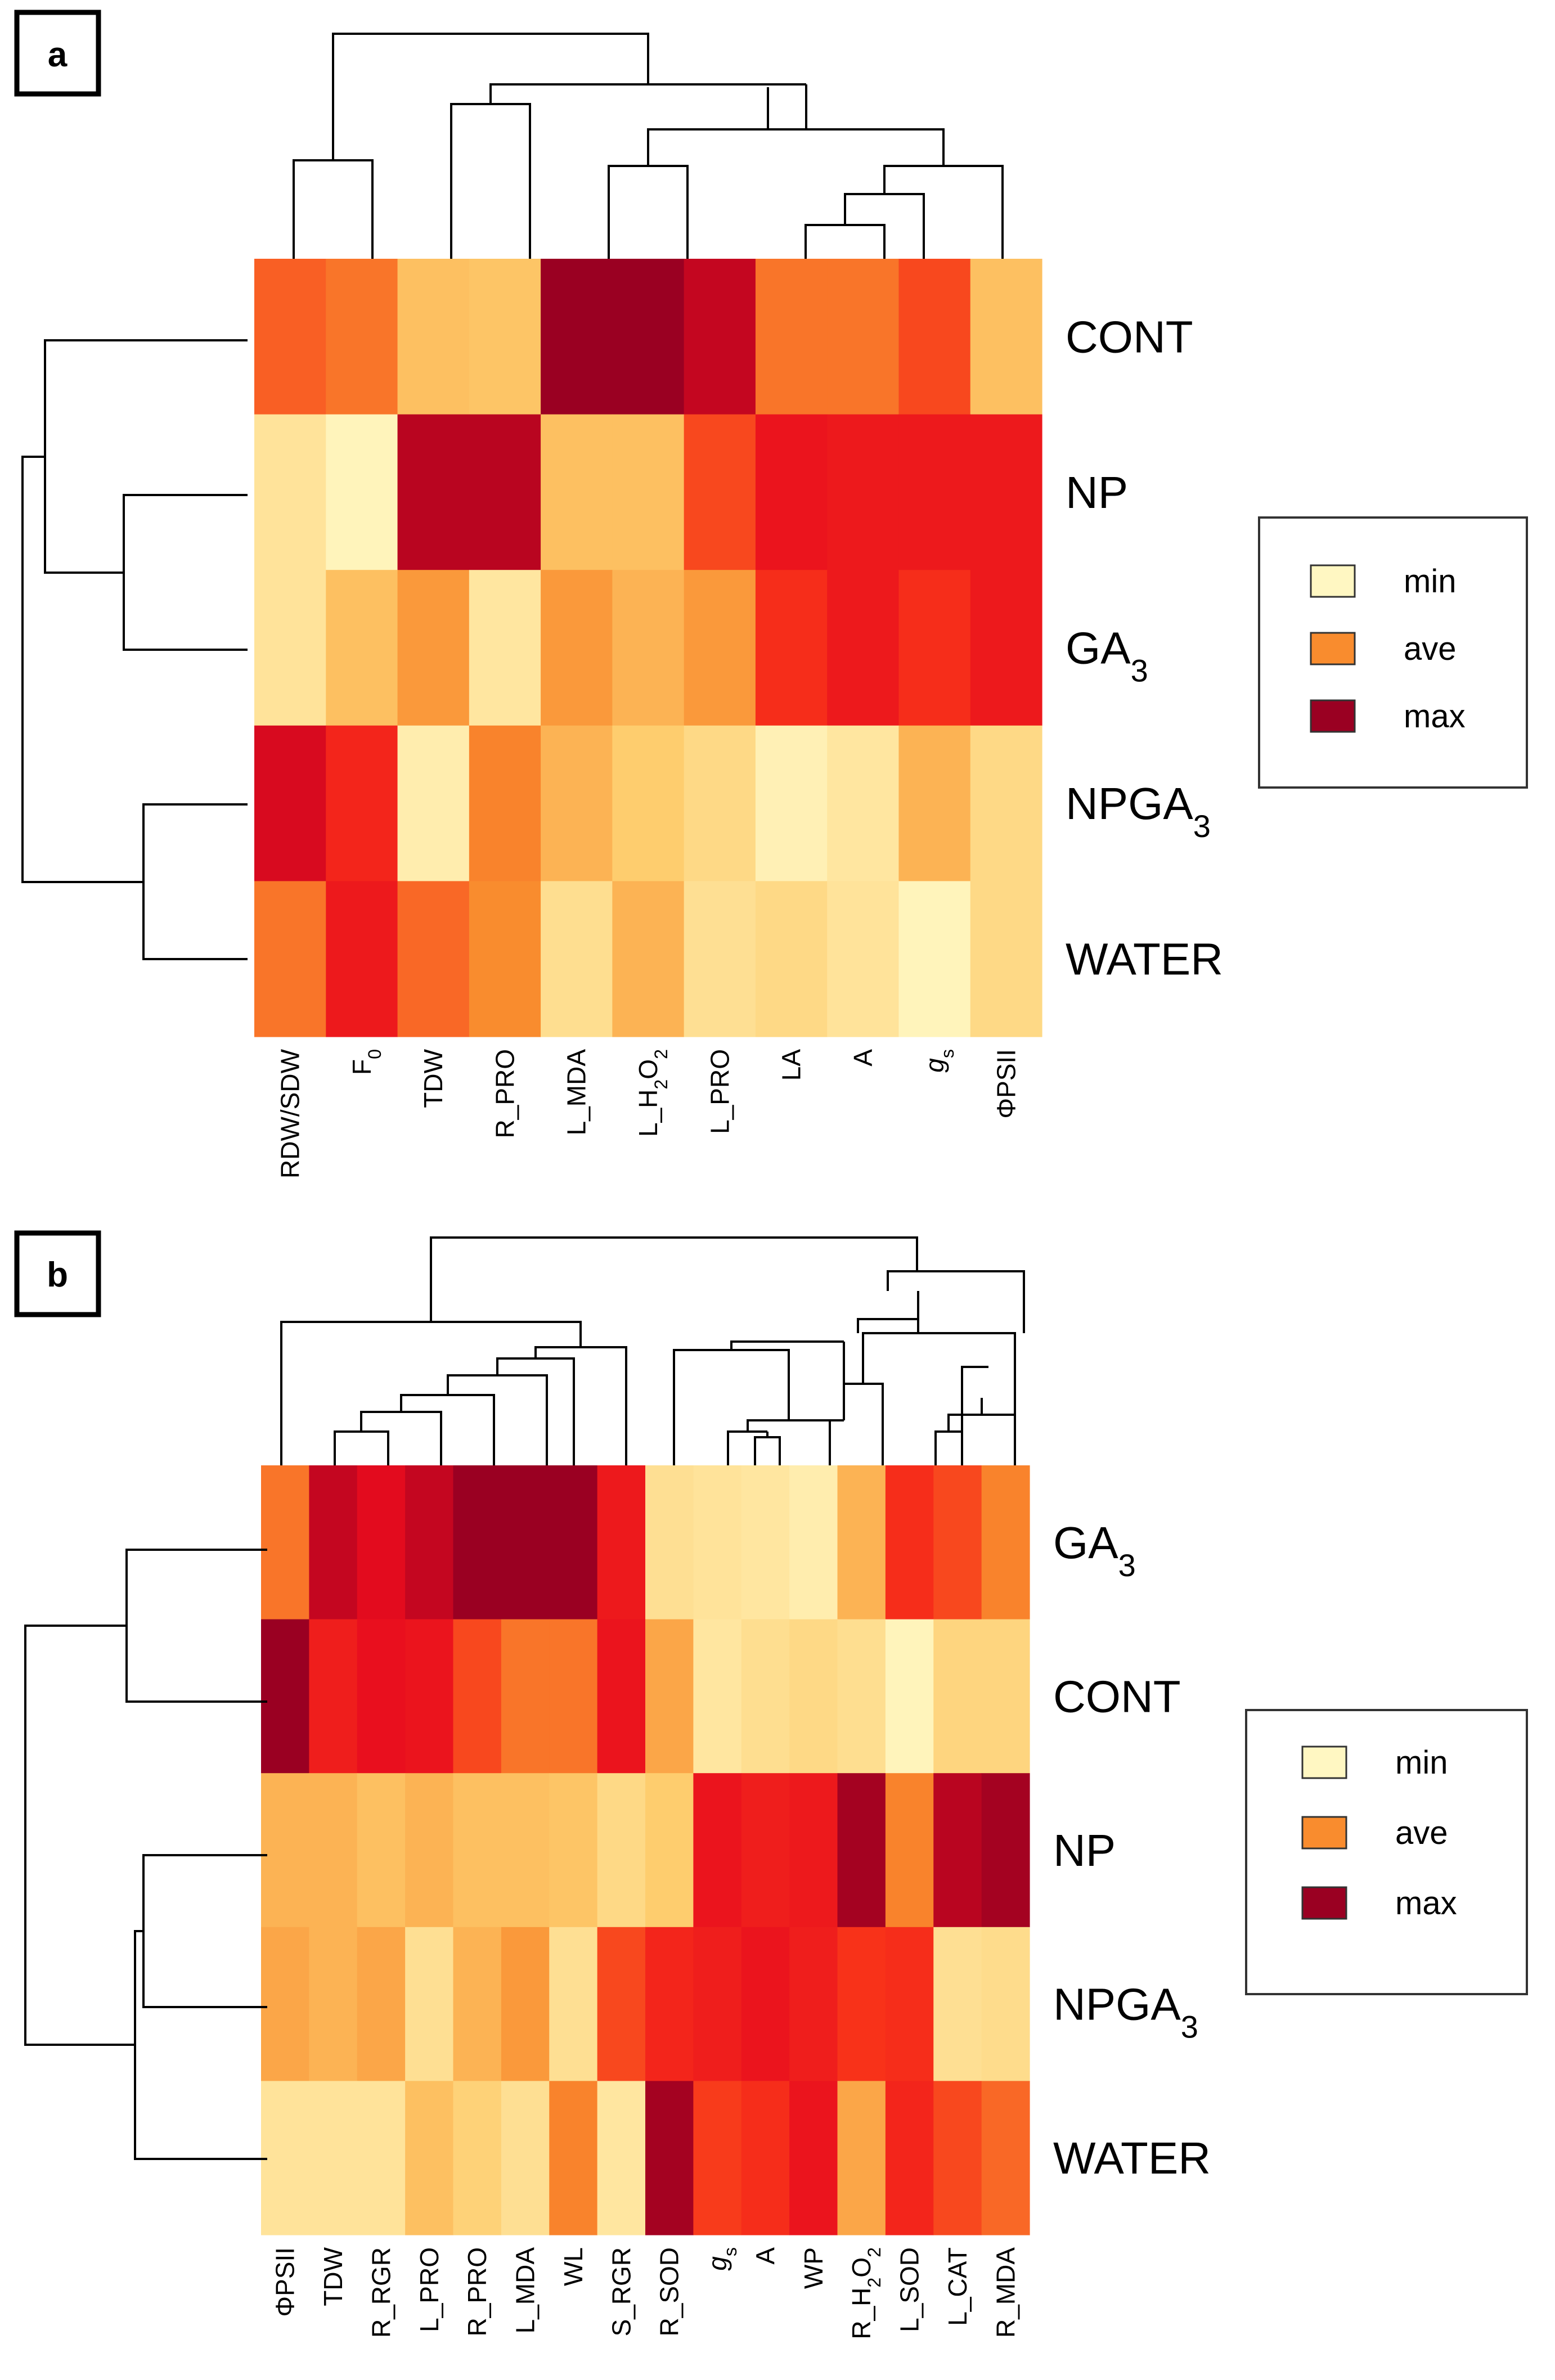 This screenshot has width=1555, height=2380. I want to click on column-label: LA, so click(791, 1065).